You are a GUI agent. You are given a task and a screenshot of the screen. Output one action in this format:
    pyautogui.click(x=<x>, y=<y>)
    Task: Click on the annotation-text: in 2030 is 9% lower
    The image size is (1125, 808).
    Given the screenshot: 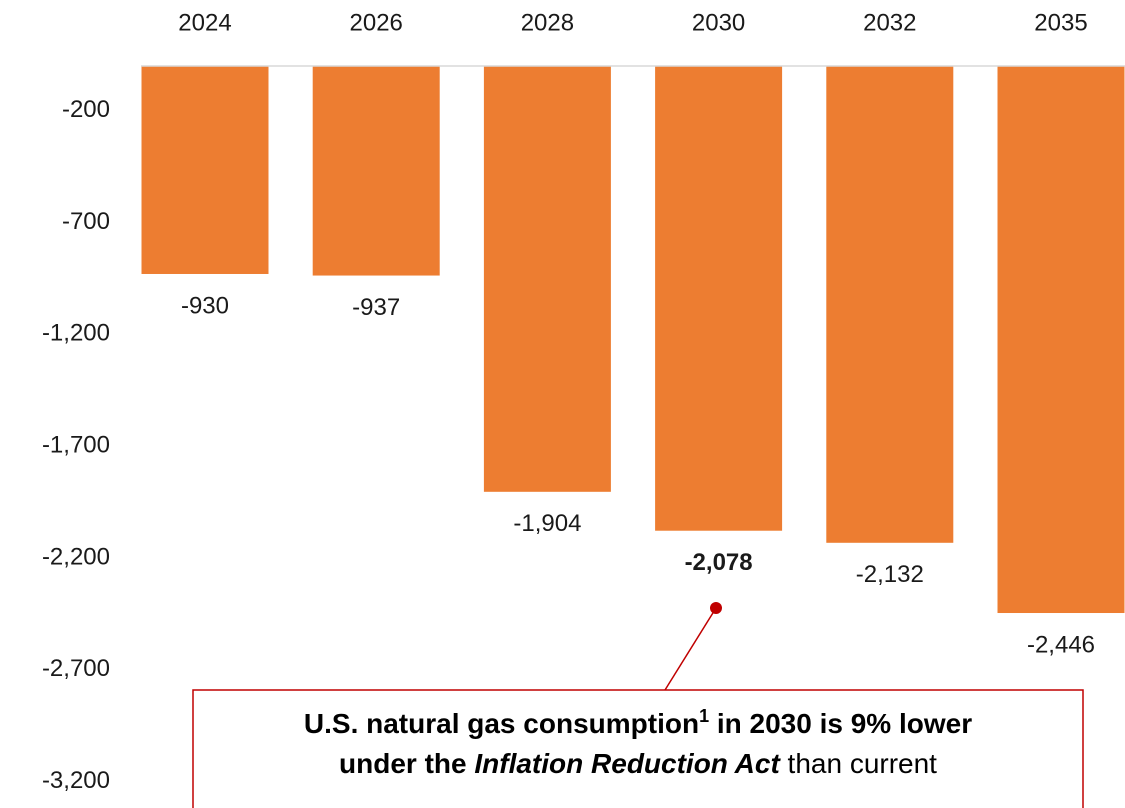 What is the action you would take?
    pyautogui.click(x=840, y=723)
    